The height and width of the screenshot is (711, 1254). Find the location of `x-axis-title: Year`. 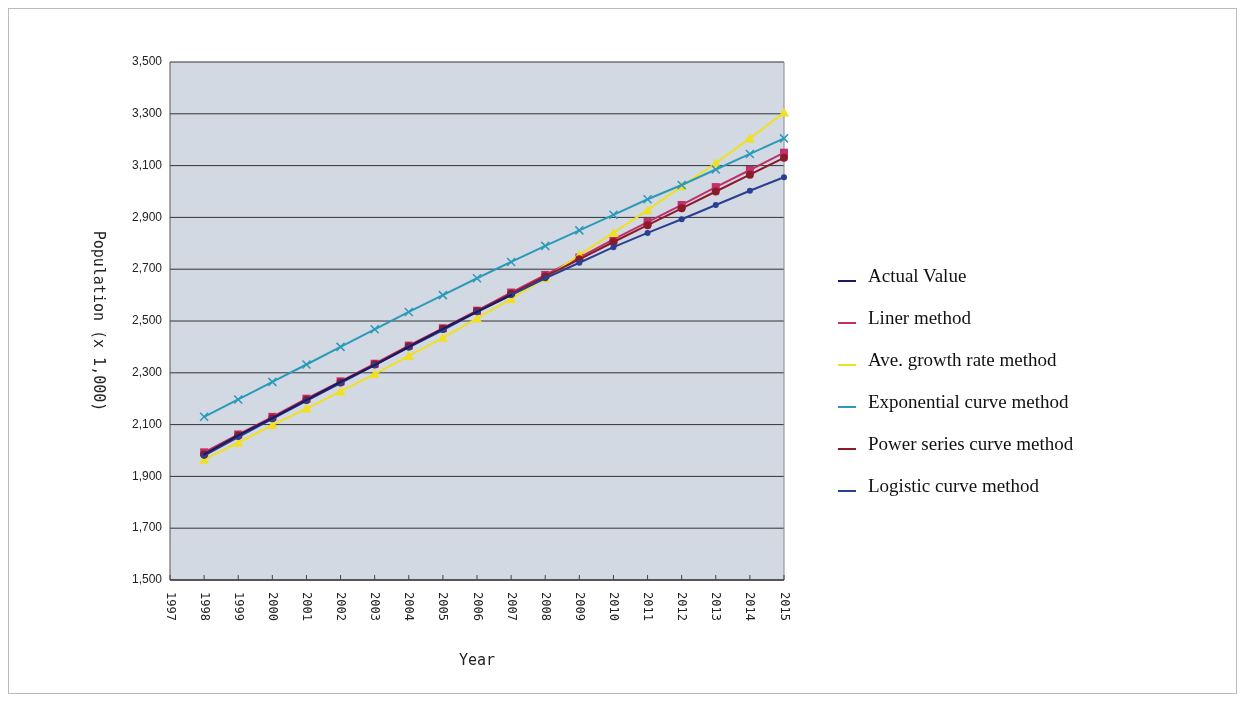

x-axis-title: Year is located at coordinates (477, 660).